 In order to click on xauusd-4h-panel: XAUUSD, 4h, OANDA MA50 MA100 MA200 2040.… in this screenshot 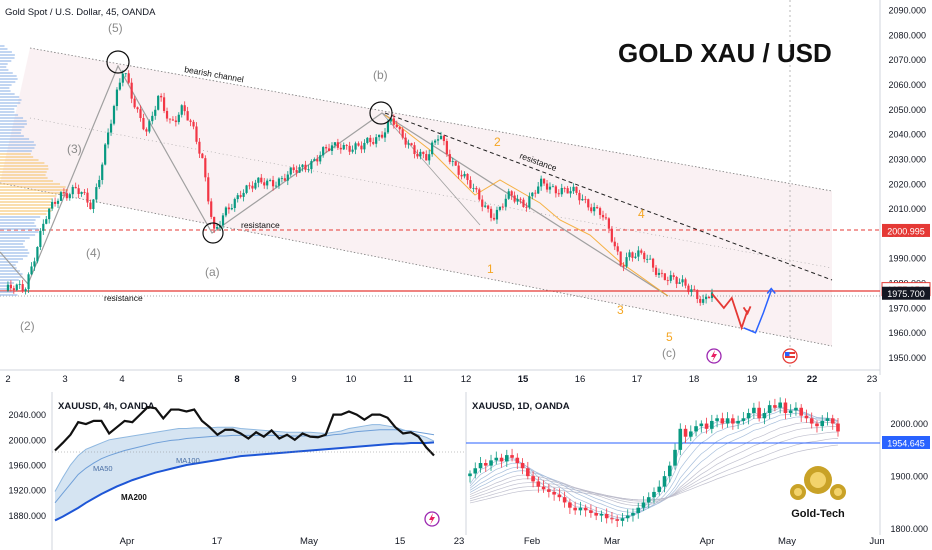, I will do `click(237, 474)`.